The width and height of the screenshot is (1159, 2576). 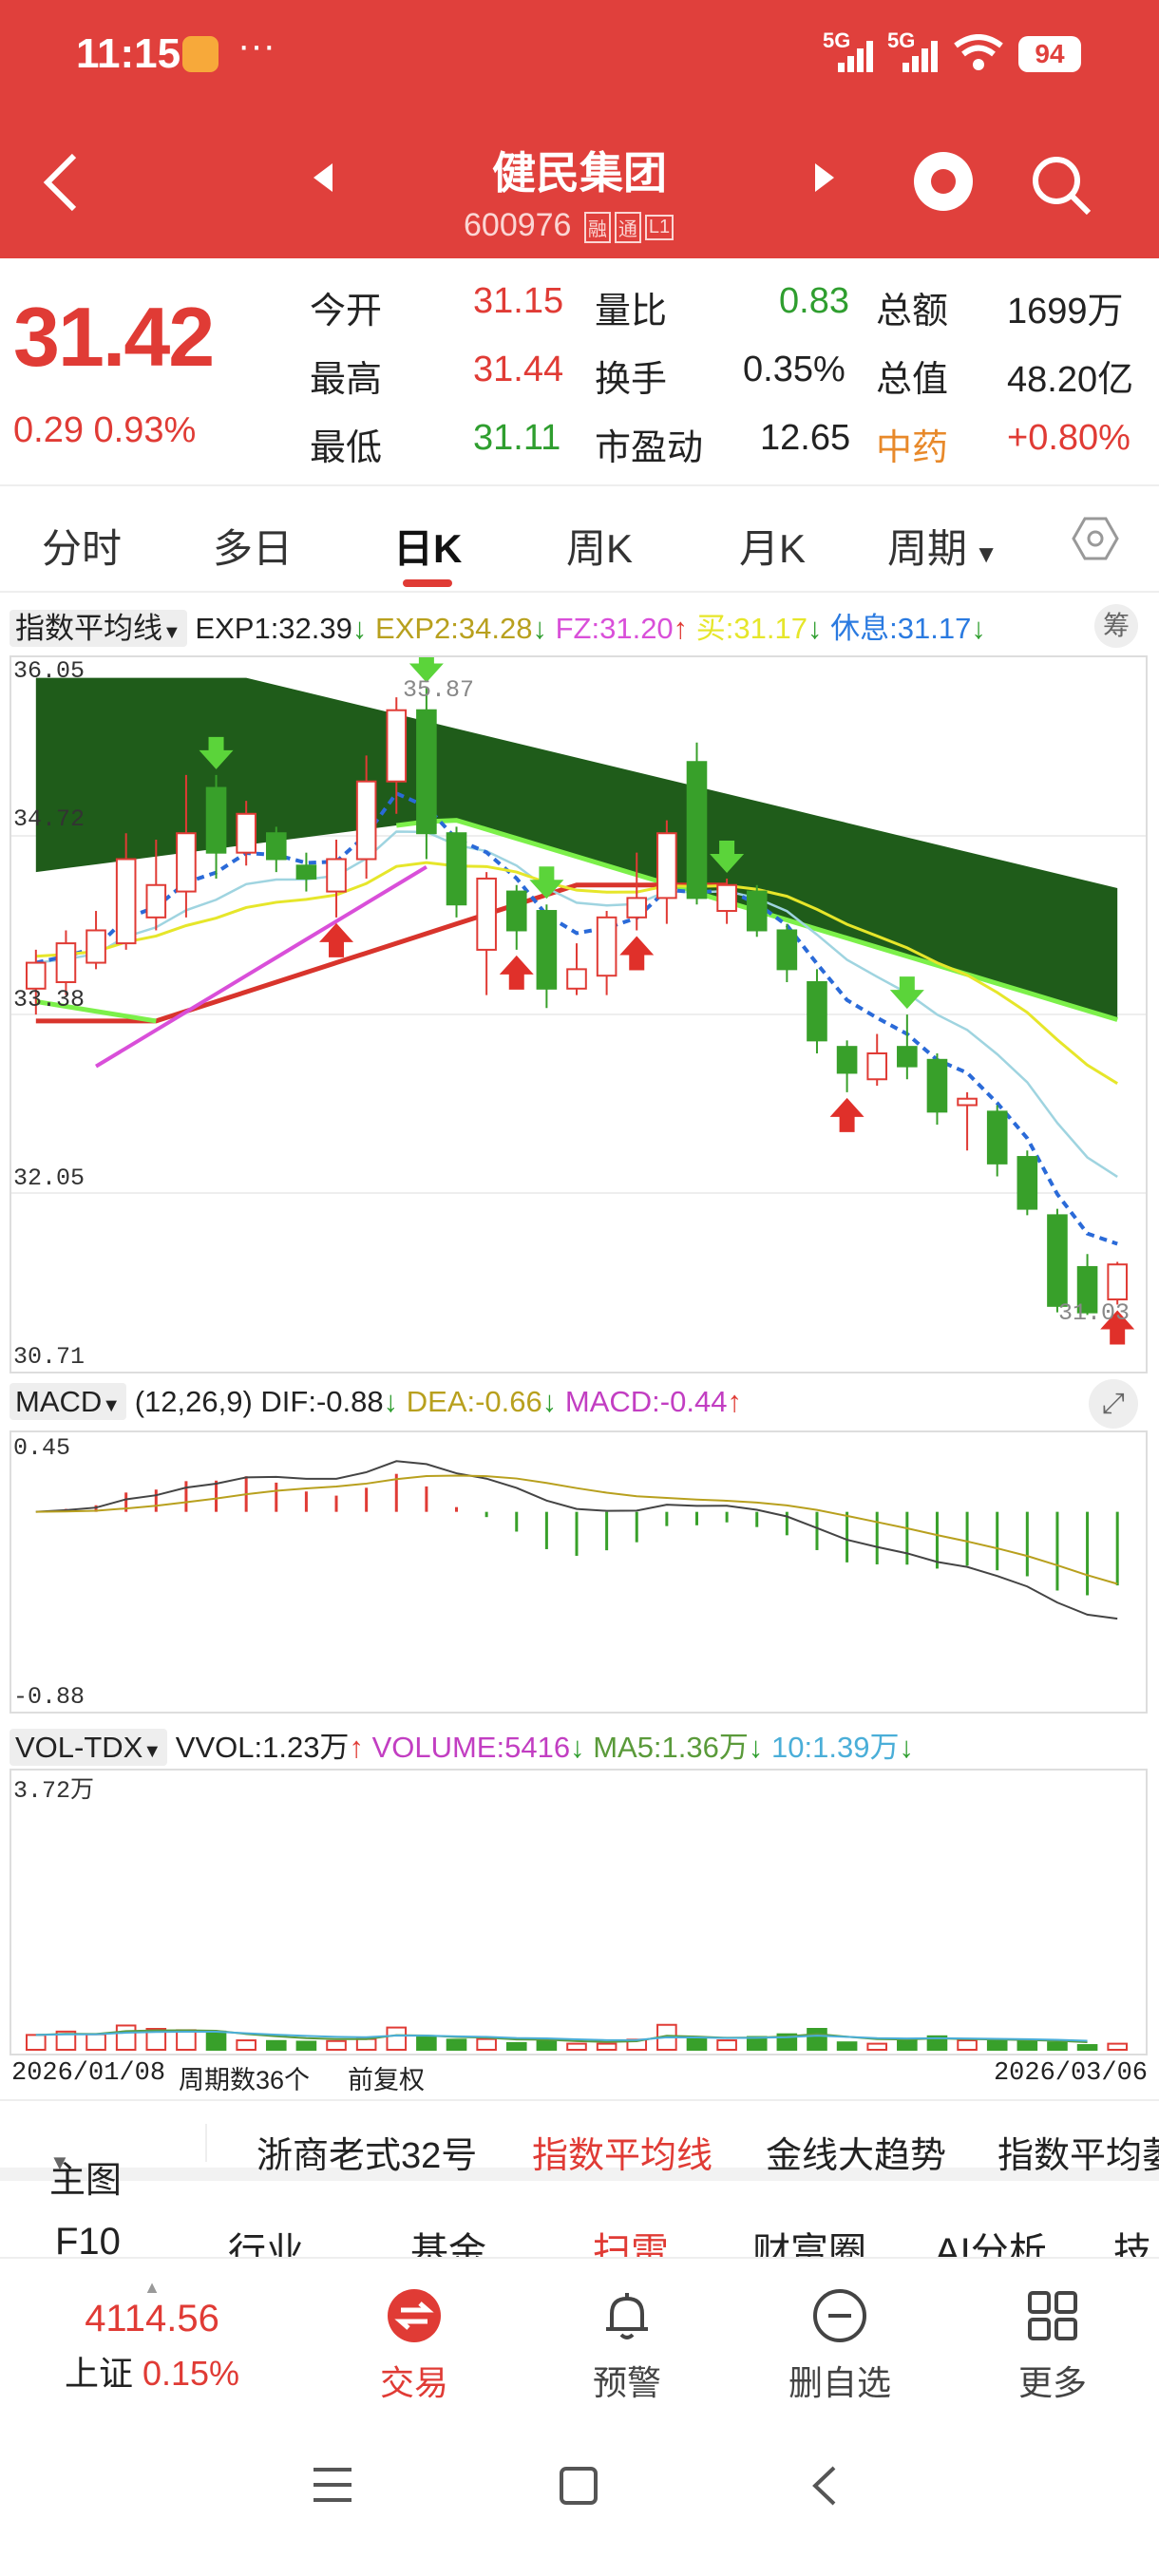 What do you see at coordinates (814, 301) in the screenshot?
I see `value-volume-ratio: 0.83` at bounding box center [814, 301].